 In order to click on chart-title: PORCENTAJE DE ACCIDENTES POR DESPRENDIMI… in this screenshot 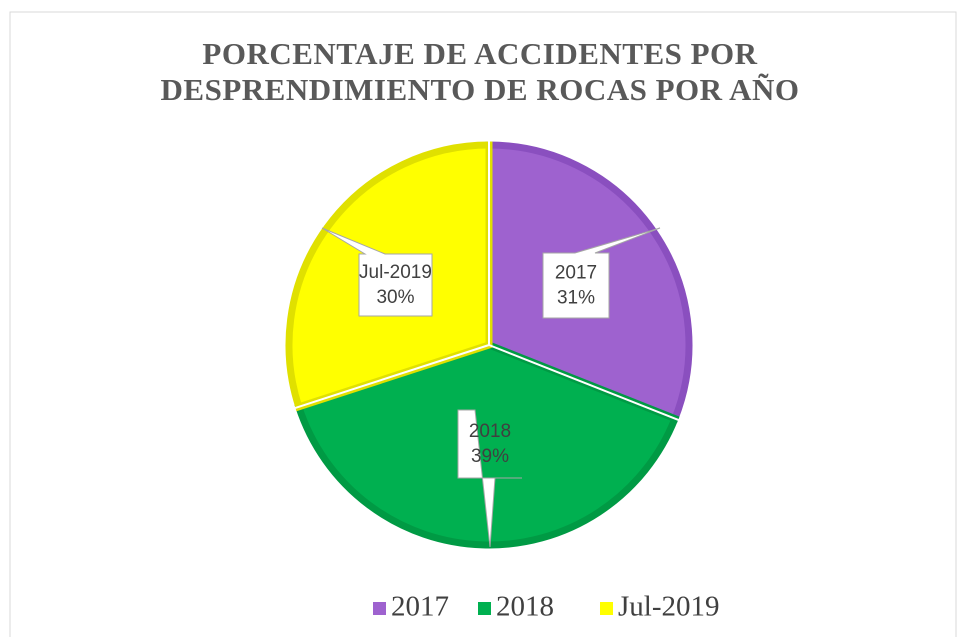, I will do `click(480, 71)`.